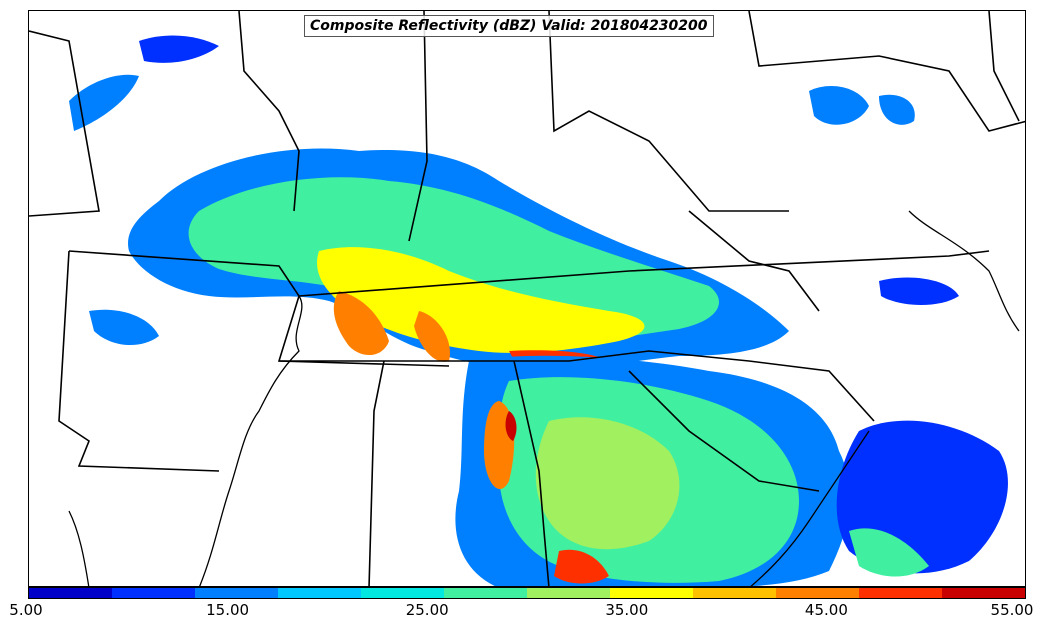 Image resolution: width=1060 pixels, height=633 pixels. What do you see at coordinates (668, 111) in the screenshot?
I see `boundary-ohio-kentucky` at bounding box center [668, 111].